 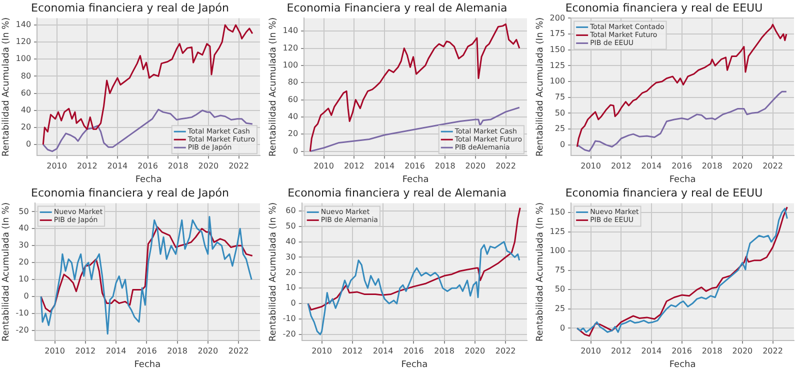 What do you see at coordinates (558, 17) in the screenshot?
I see `y-tick-label: 200` at bounding box center [558, 17].